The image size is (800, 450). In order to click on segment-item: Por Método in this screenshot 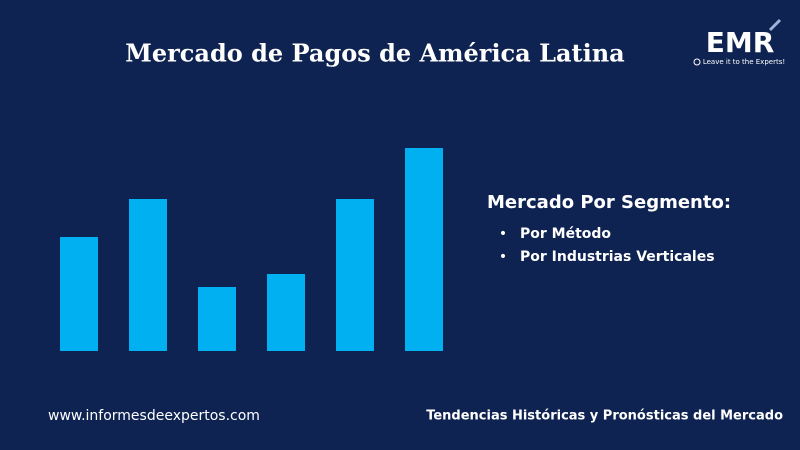, I will do `click(565, 234)`.